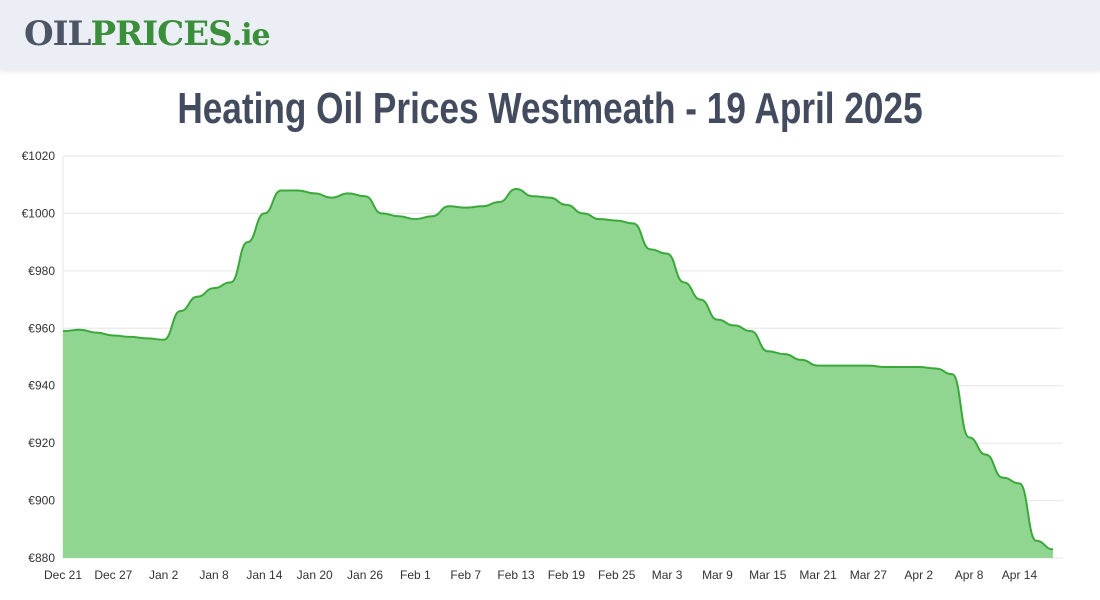  Describe the element at coordinates (818, 575) in the screenshot. I see `x-tick-label: Mar 21` at that location.